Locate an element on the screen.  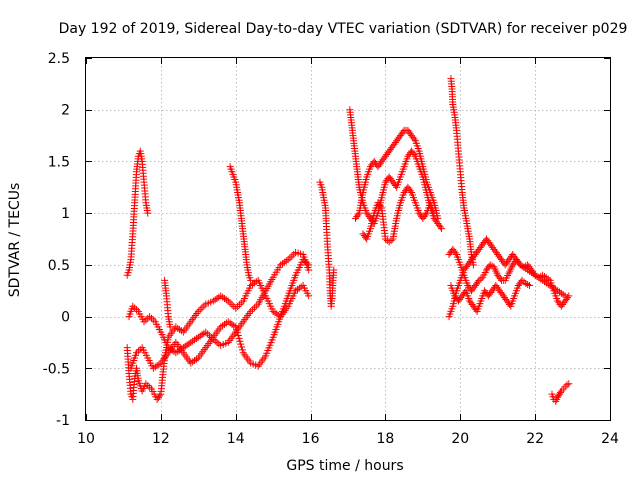
x-tick-label: 12 is located at coordinates (161, 439).